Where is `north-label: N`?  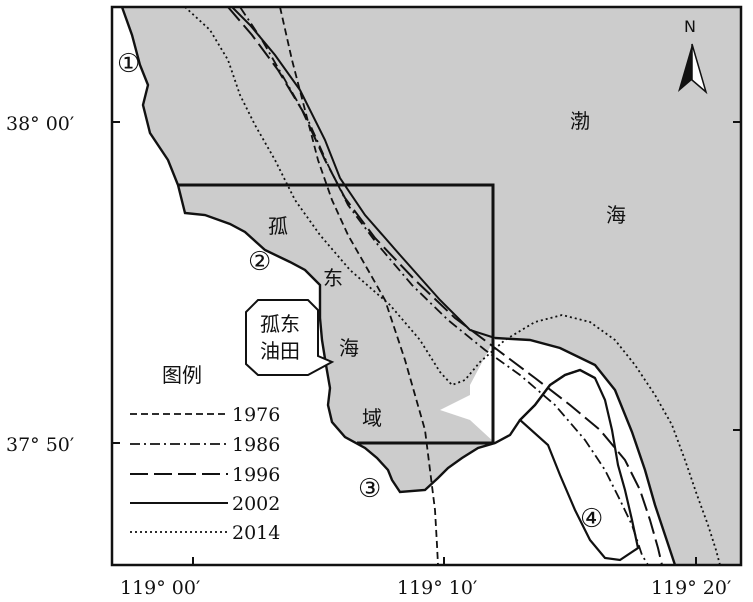 north-label: N is located at coordinates (690, 26).